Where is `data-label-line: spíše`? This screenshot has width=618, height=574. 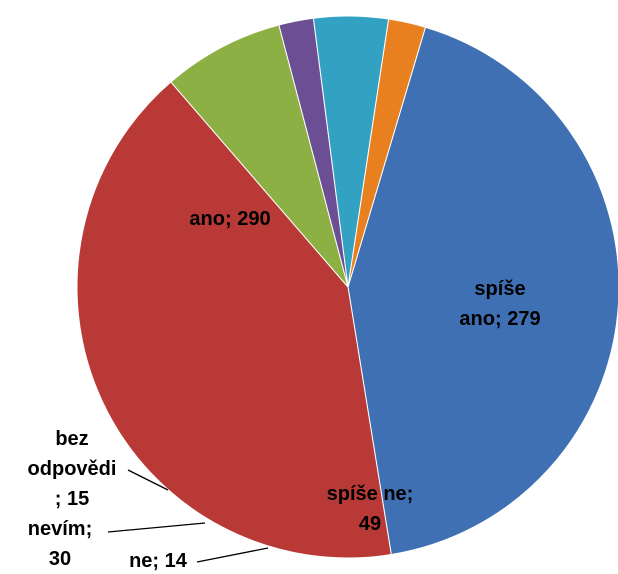 data-label-line: spíše is located at coordinates (499, 289).